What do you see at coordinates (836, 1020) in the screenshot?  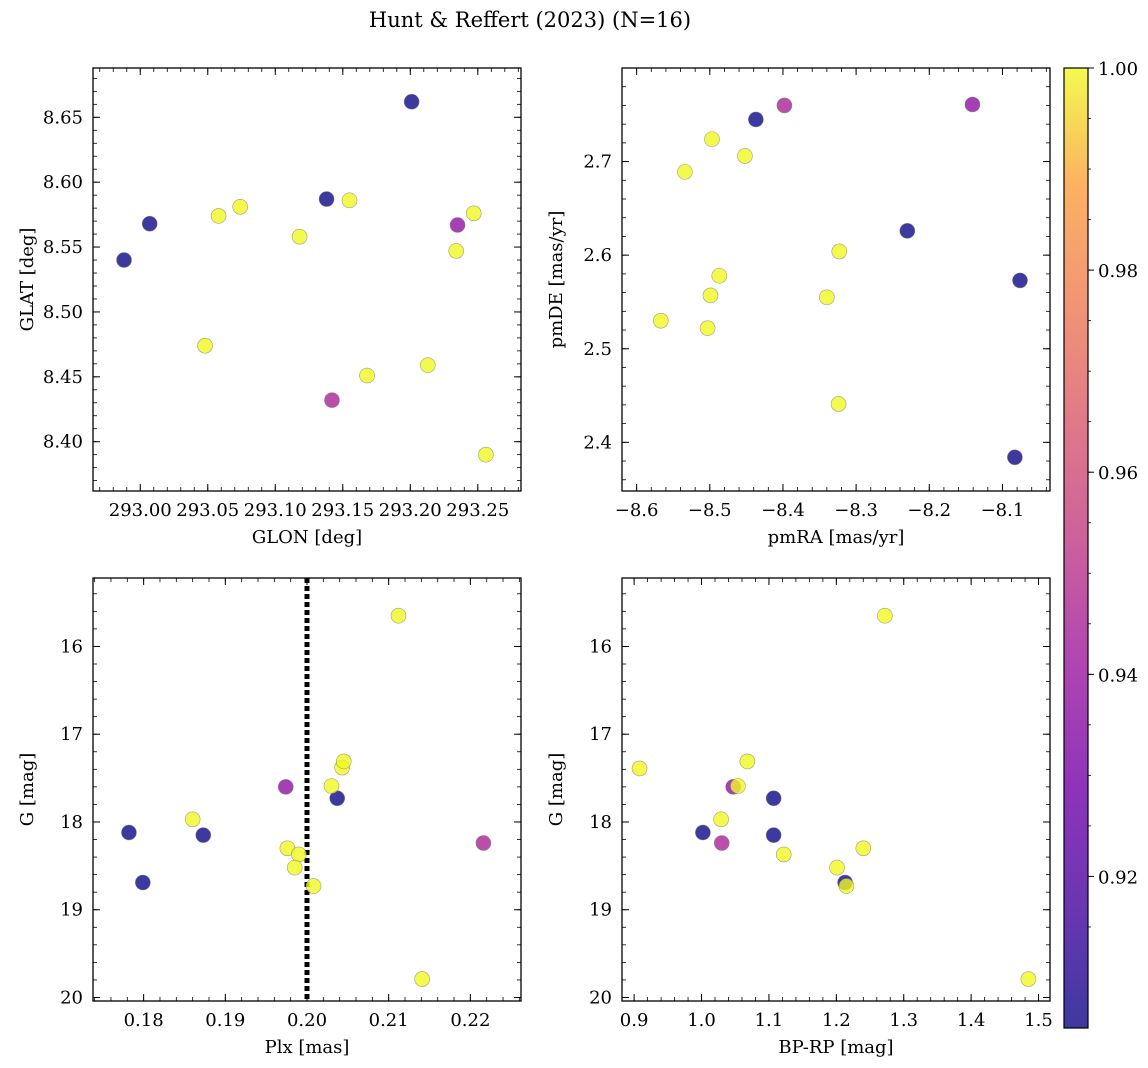 I see `x-tick-label: 1.2` at bounding box center [836, 1020].